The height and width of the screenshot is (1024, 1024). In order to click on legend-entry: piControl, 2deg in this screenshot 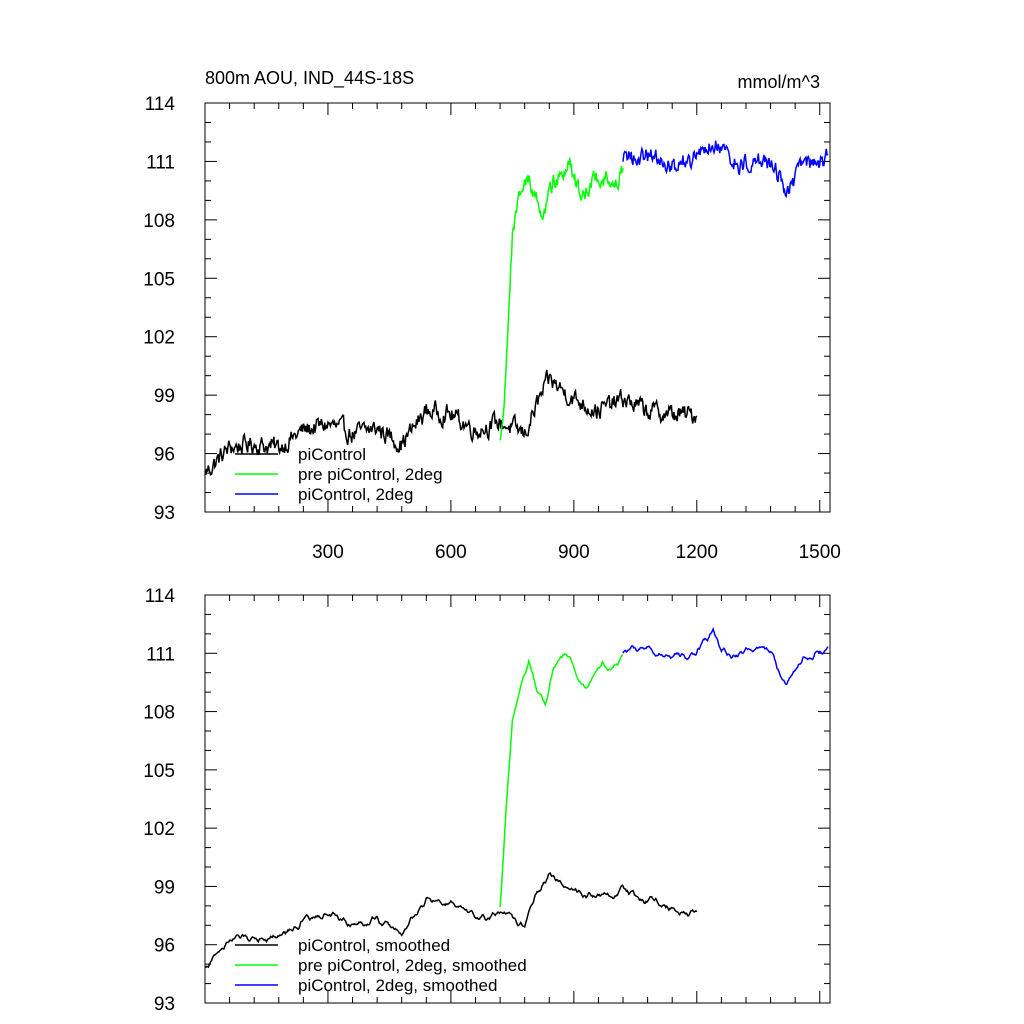, I will do `click(355, 494)`.